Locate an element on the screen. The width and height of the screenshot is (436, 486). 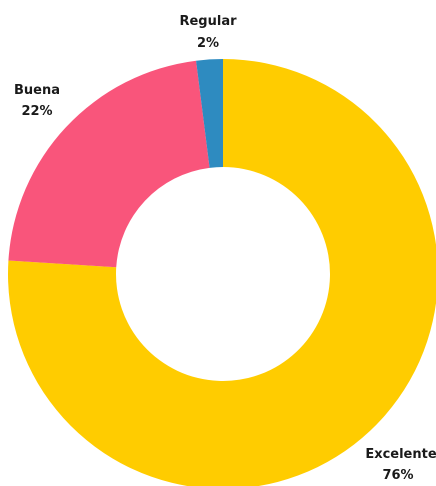
label-excelente-name: Excelente is located at coordinates (400, 454).